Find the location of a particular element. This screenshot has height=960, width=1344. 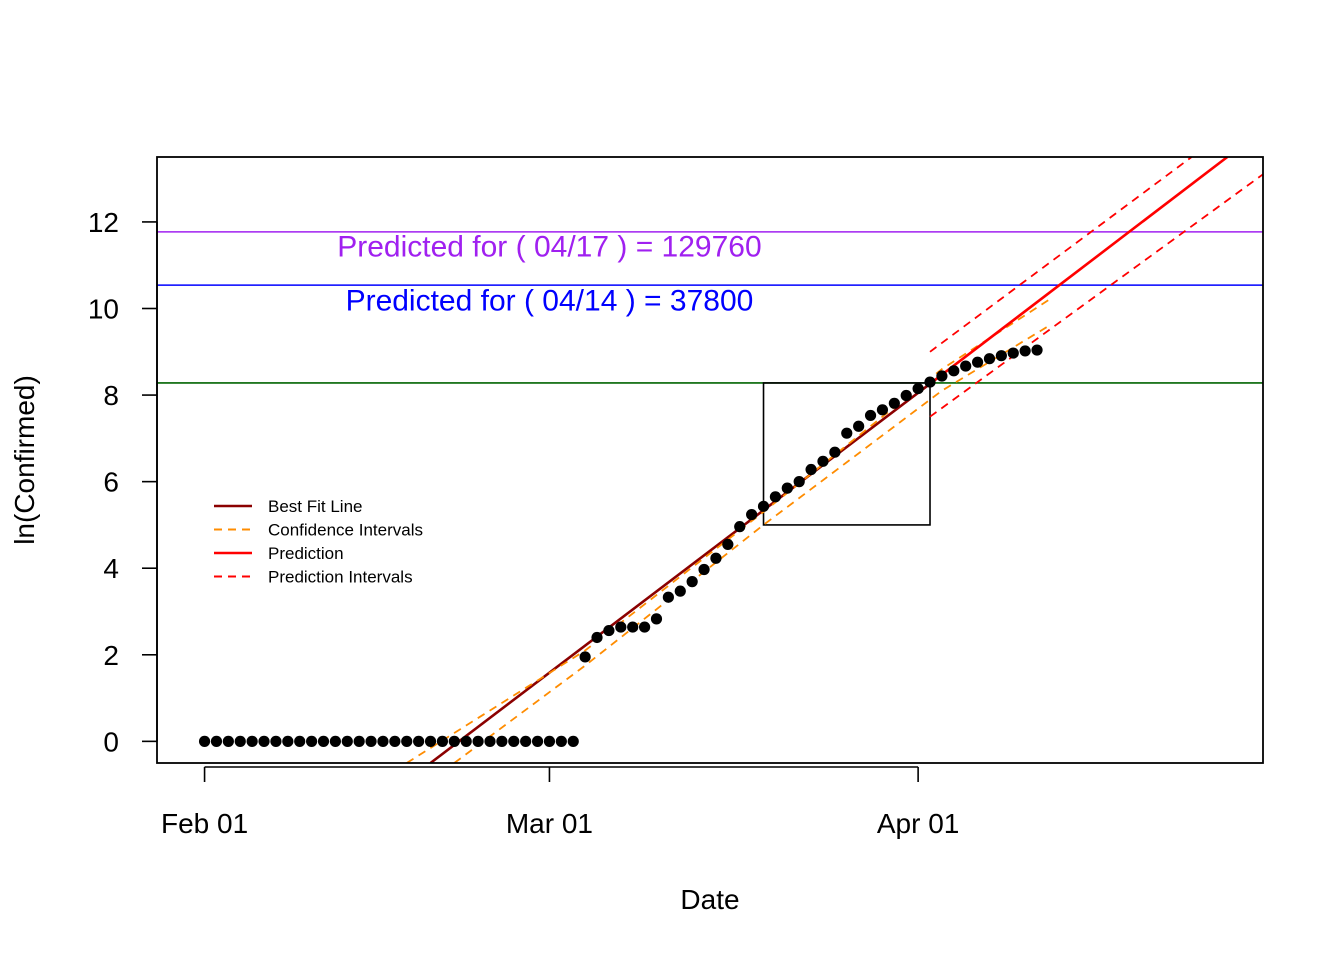

highlight-rect is located at coordinates (846, 454).